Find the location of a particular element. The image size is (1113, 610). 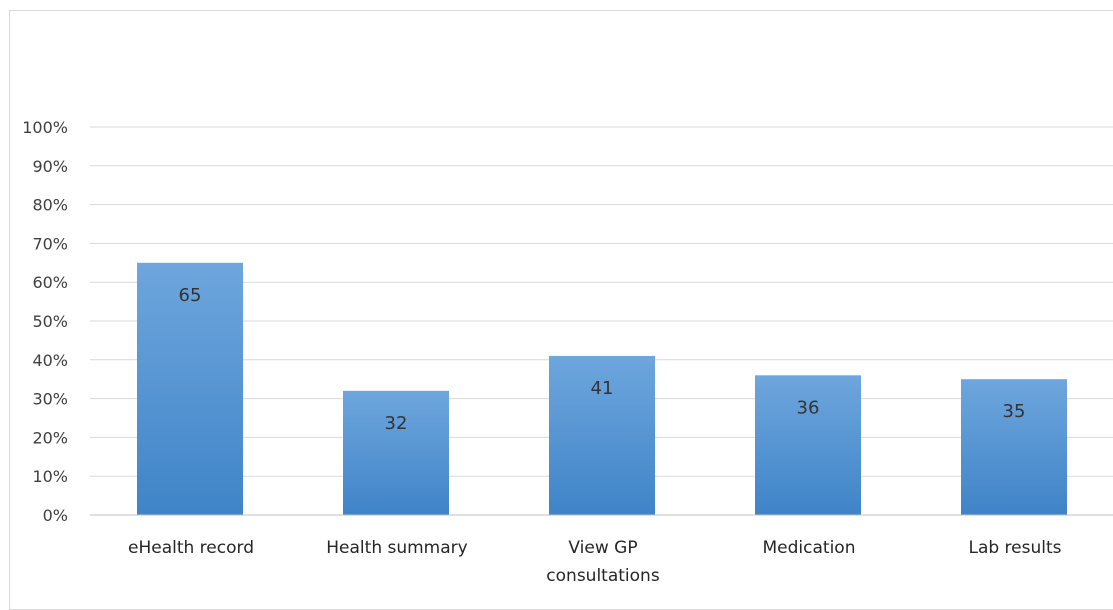

category-label: Health summary is located at coordinates (396, 548).